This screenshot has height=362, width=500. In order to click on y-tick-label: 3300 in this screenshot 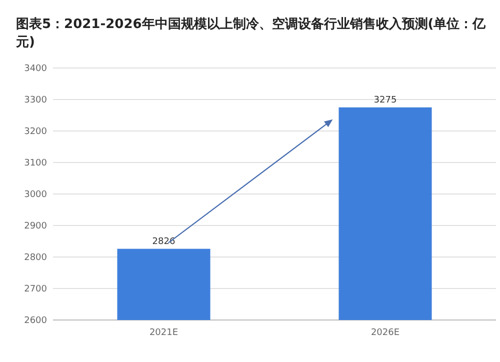, I will do `click(36, 101)`.